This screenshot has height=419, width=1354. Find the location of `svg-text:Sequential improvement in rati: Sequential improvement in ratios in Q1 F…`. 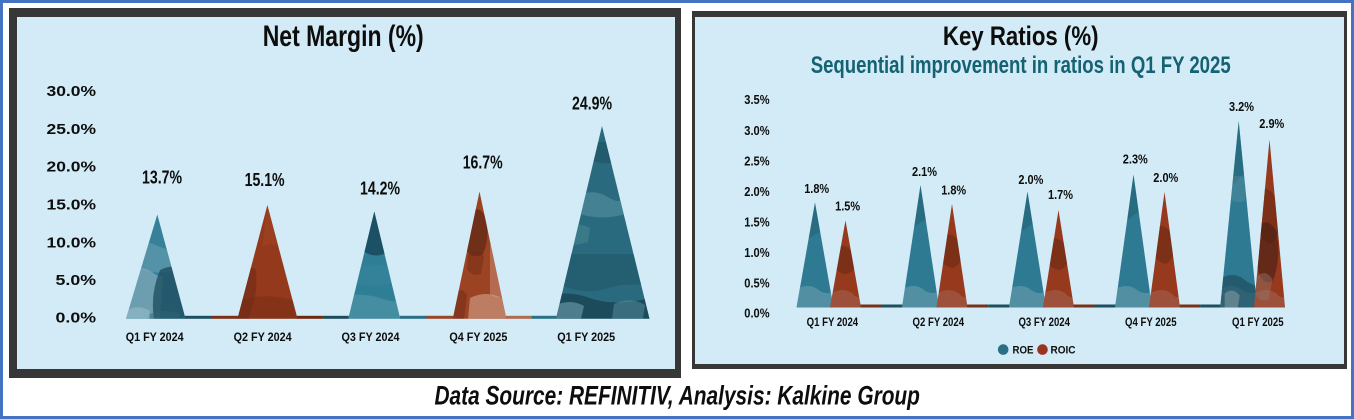

svg-text:Sequential improvement in rati: Sequential improvement in ratios in Q1 F… is located at coordinates (1021, 65).